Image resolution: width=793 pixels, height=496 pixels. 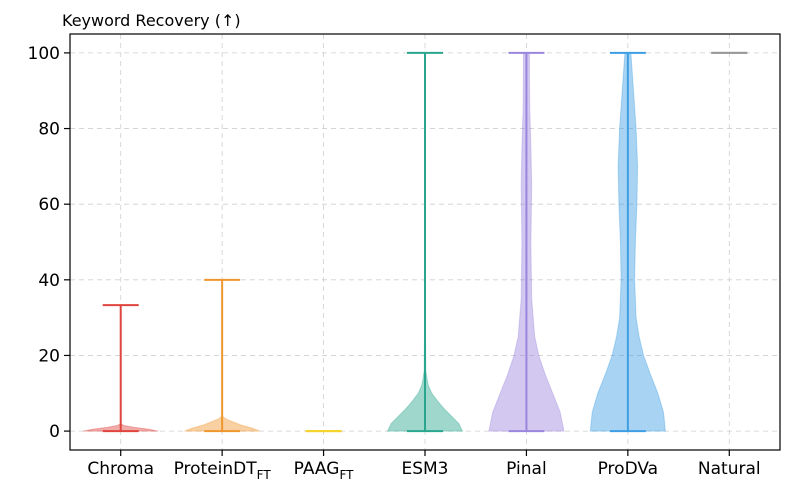 I want to click on x-tick-label-prodva: ProDVa, so click(x=628, y=469).